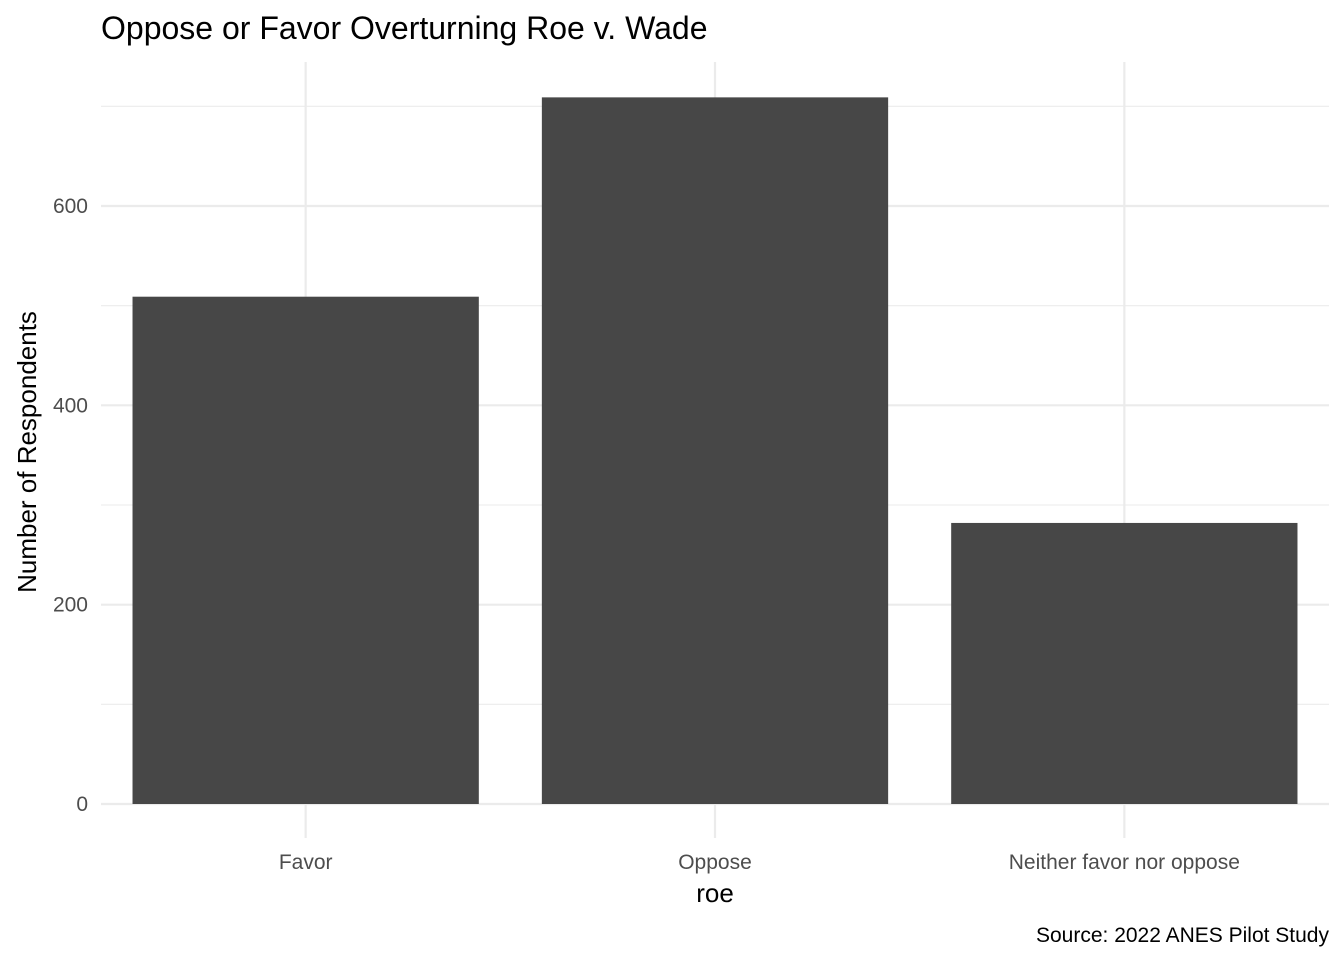  What do you see at coordinates (305, 550) in the screenshot?
I see `bar-favor` at bounding box center [305, 550].